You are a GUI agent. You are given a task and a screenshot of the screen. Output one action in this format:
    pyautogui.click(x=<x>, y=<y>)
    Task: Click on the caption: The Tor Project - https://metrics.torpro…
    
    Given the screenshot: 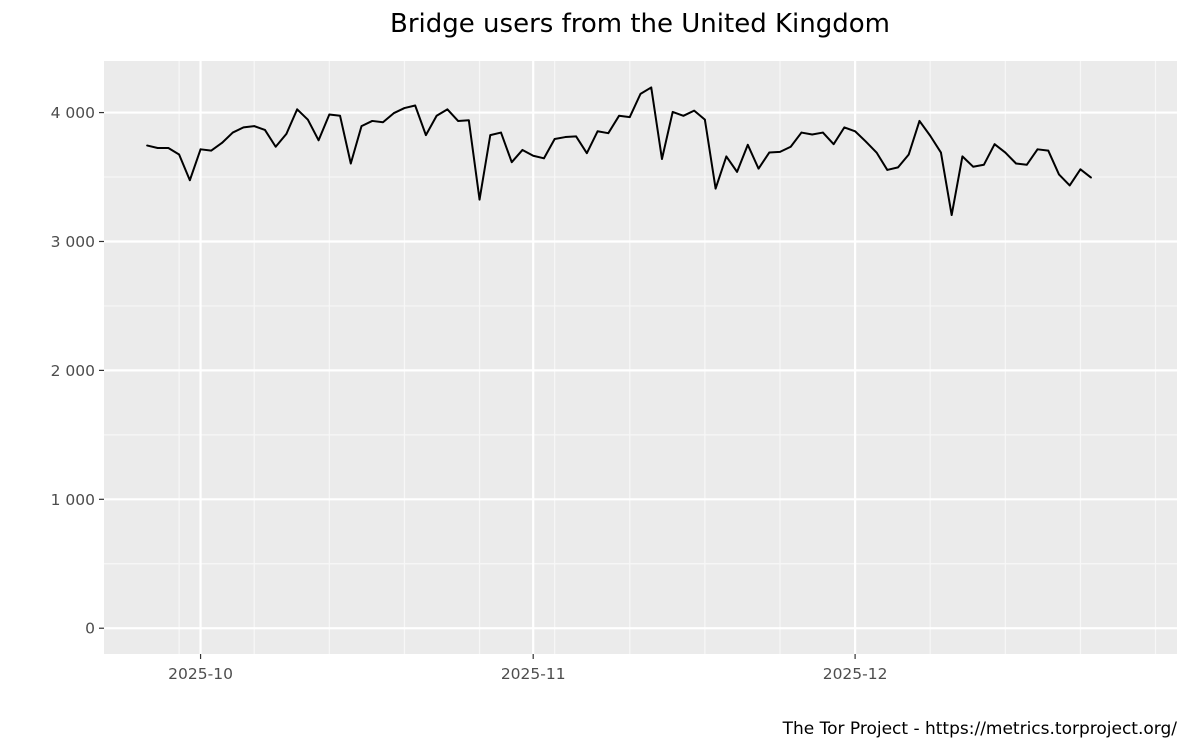 What is the action you would take?
    pyautogui.click(x=980, y=729)
    